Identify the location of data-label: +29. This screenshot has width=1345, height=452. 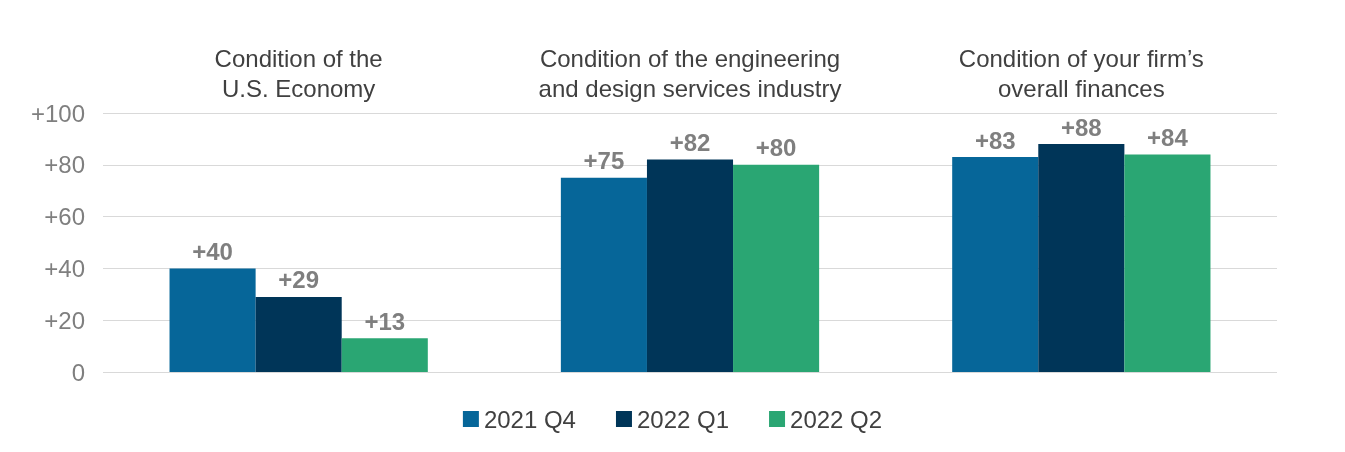
(299, 280).